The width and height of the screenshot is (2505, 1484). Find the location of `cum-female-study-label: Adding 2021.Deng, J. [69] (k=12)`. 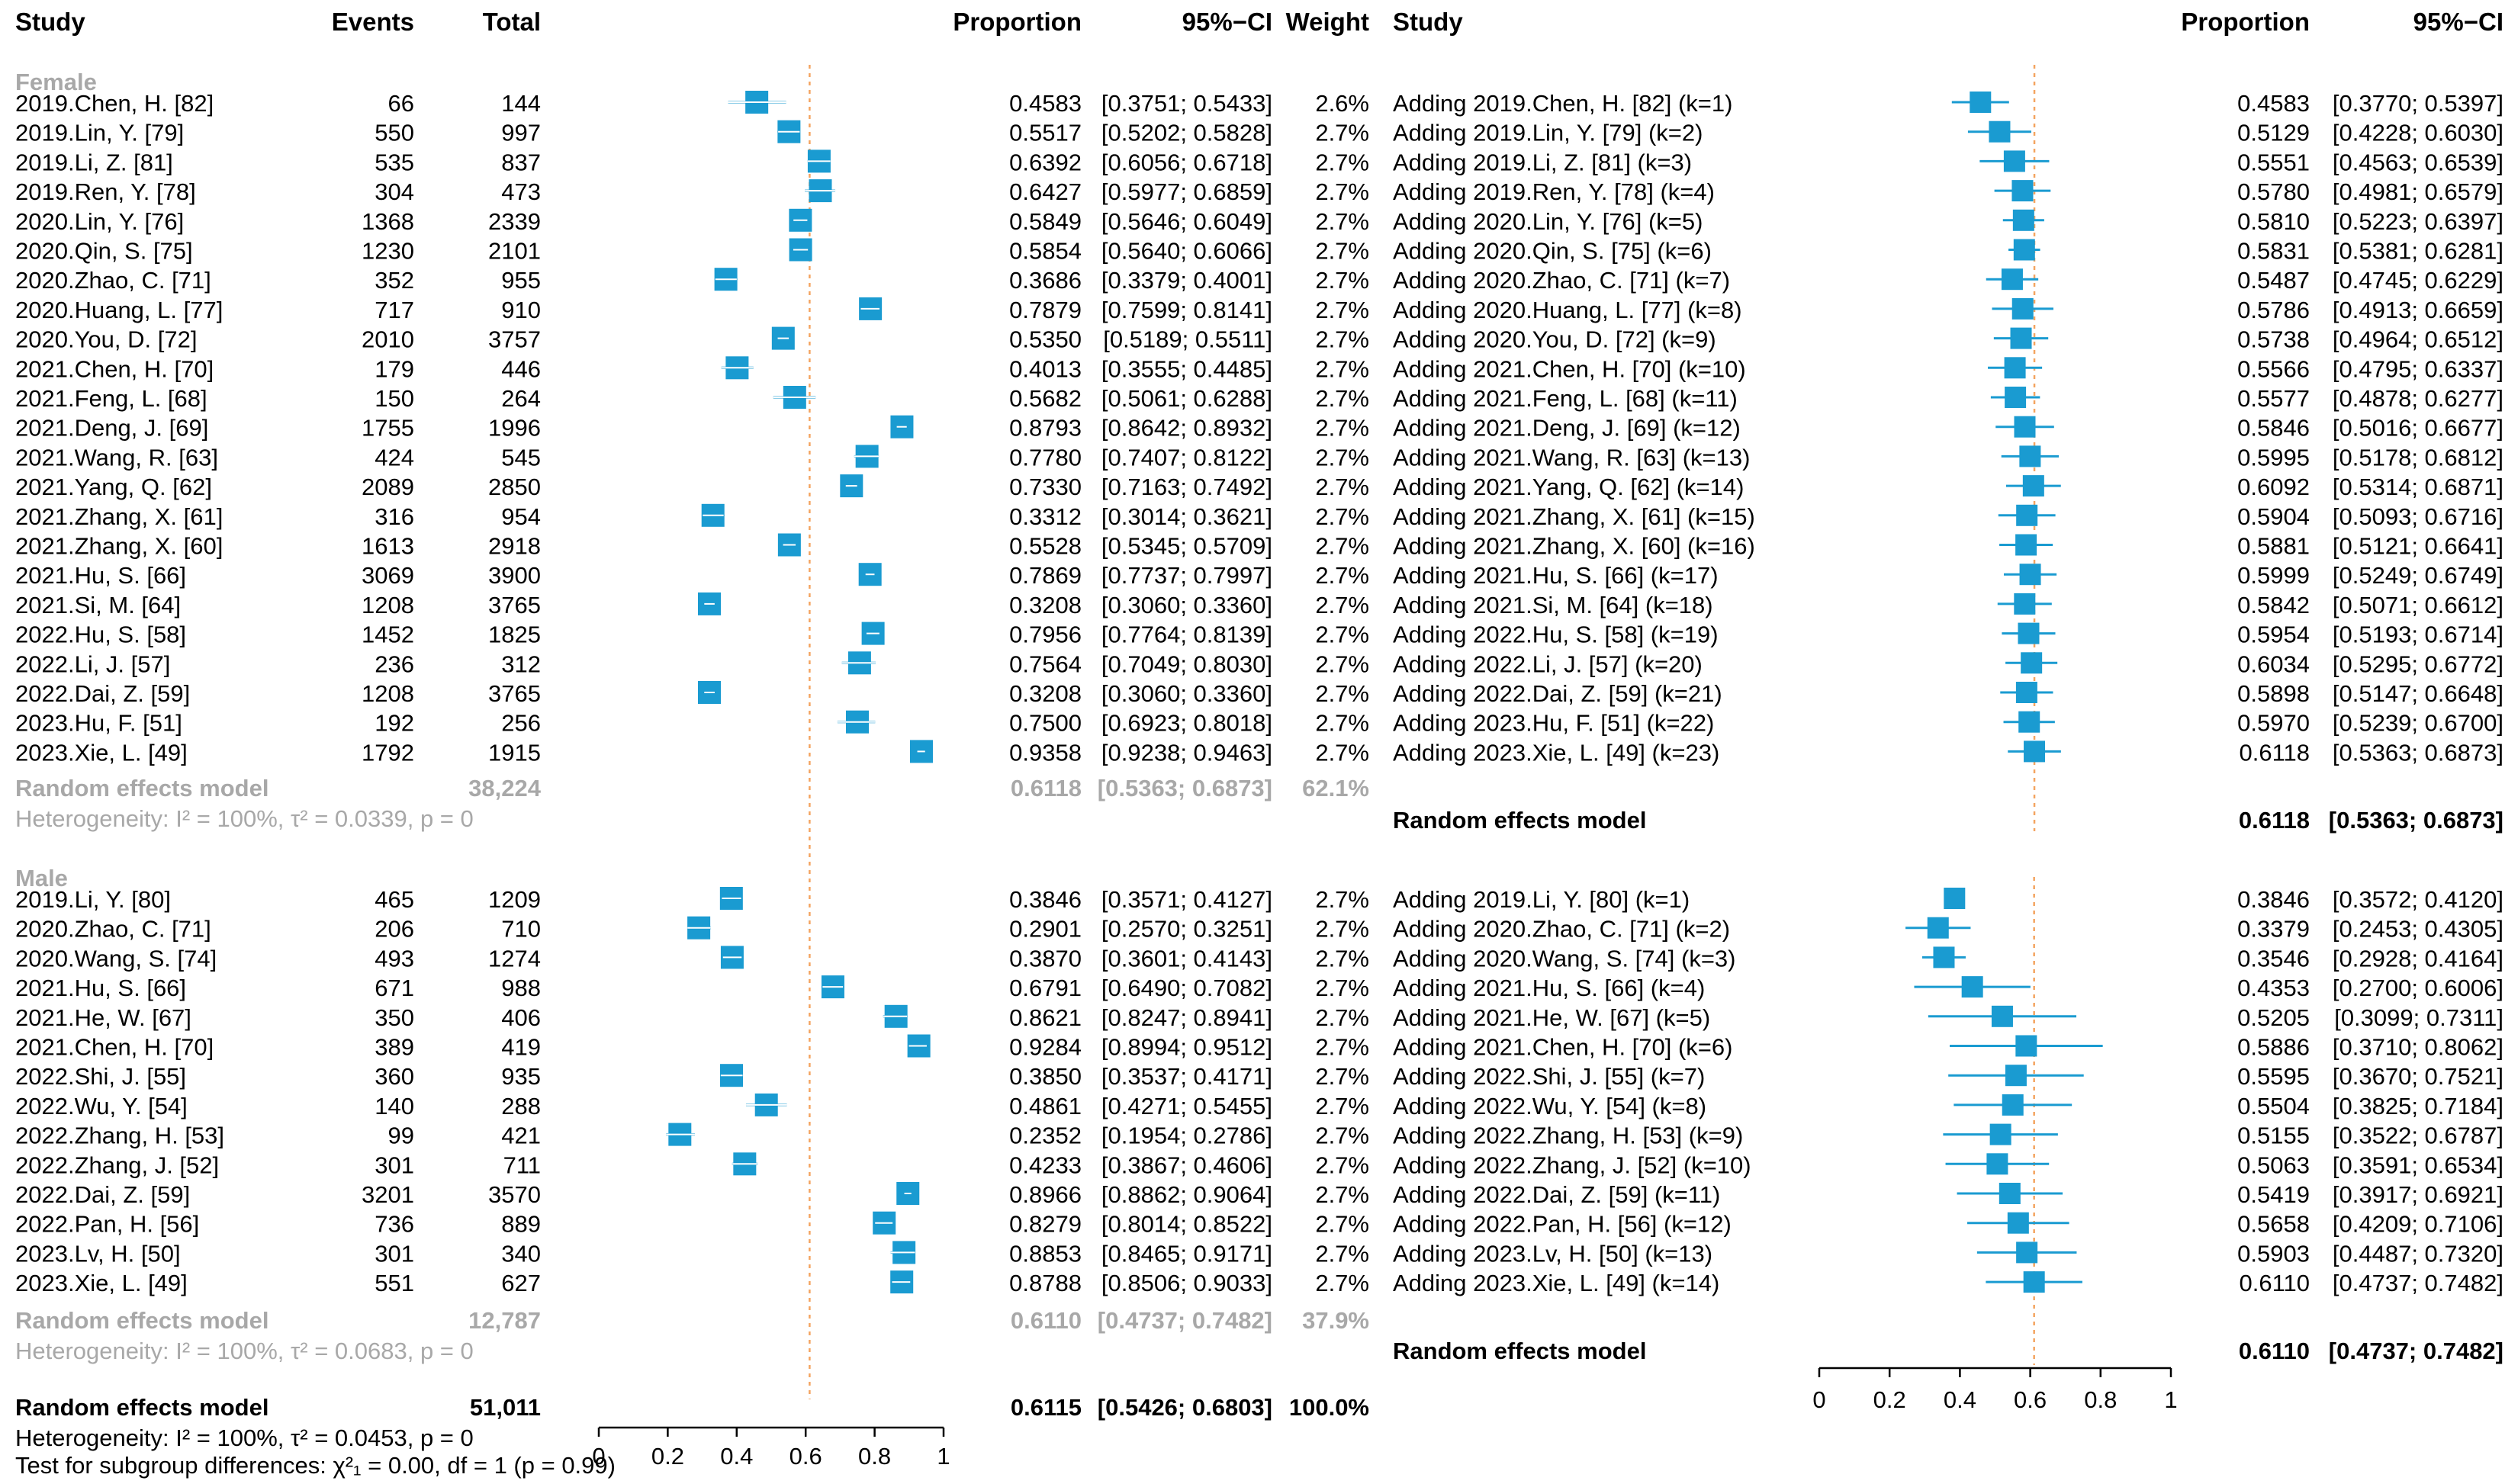

cum-female-study-label: Adding 2021.Deng, J. [69] (k=12) is located at coordinates (1567, 429).